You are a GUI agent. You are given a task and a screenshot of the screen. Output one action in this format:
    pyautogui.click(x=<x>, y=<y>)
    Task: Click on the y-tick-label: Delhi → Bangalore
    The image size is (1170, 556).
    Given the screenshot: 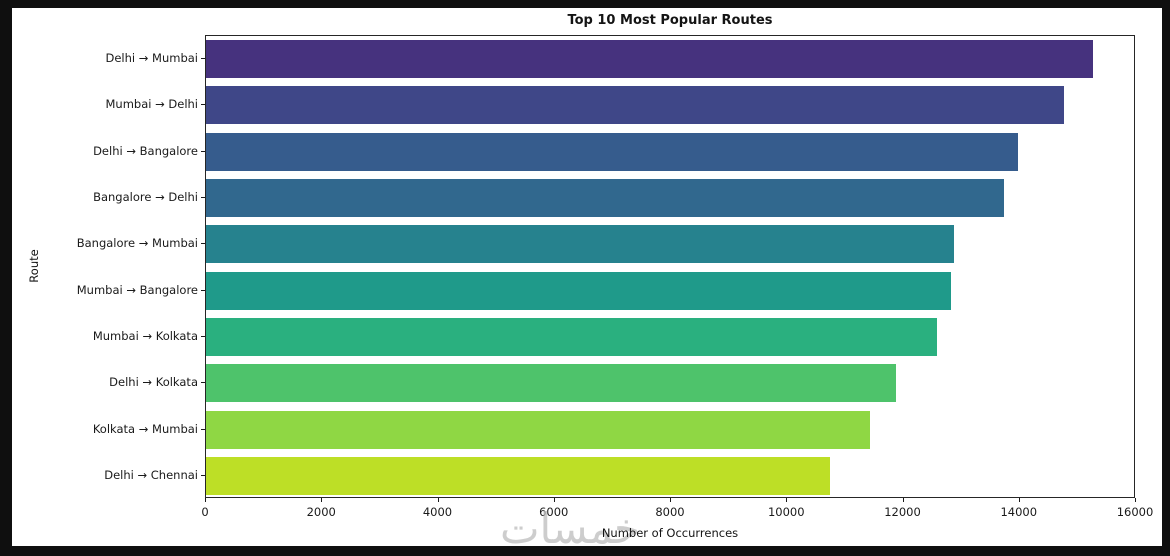 What is the action you would take?
    pyautogui.click(x=145, y=150)
    